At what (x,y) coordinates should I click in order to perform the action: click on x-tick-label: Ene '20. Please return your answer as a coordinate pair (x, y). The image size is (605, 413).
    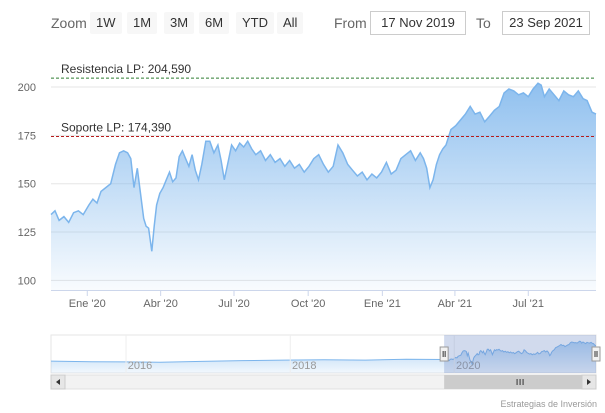
    Looking at the image, I should click on (87, 304).